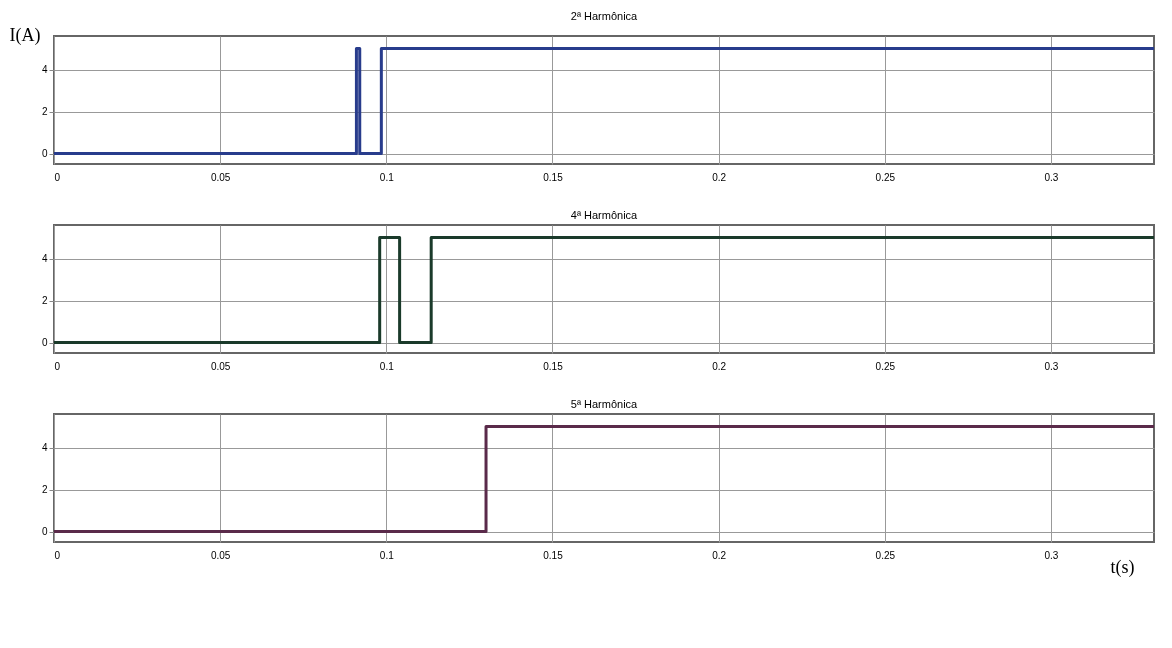 This screenshot has width=1172, height=648. What do you see at coordinates (1122, 567) in the screenshot?
I see `x-axis-title: t(s)` at bounding box center [1122, 567].